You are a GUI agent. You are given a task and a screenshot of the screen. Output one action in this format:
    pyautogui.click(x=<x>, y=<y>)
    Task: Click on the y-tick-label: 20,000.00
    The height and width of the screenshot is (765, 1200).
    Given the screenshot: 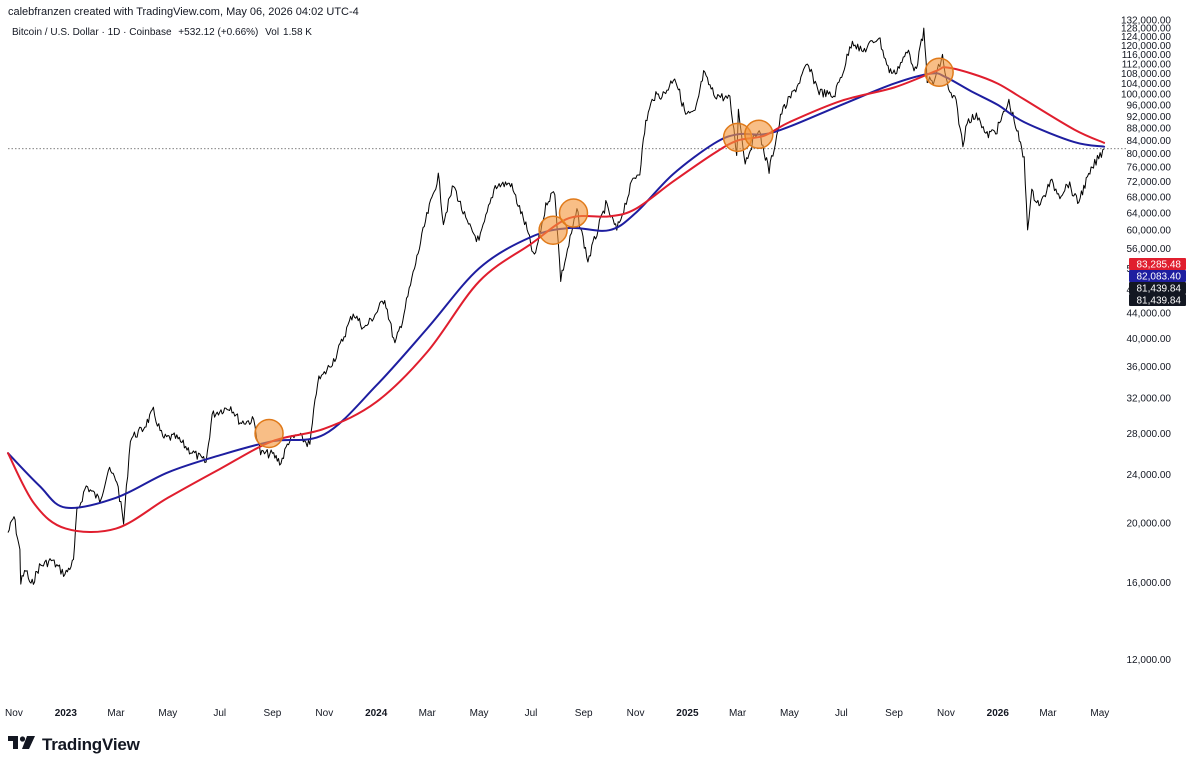 What is the action you would take?
    pyautogui.click(x=1149, y=524)
    